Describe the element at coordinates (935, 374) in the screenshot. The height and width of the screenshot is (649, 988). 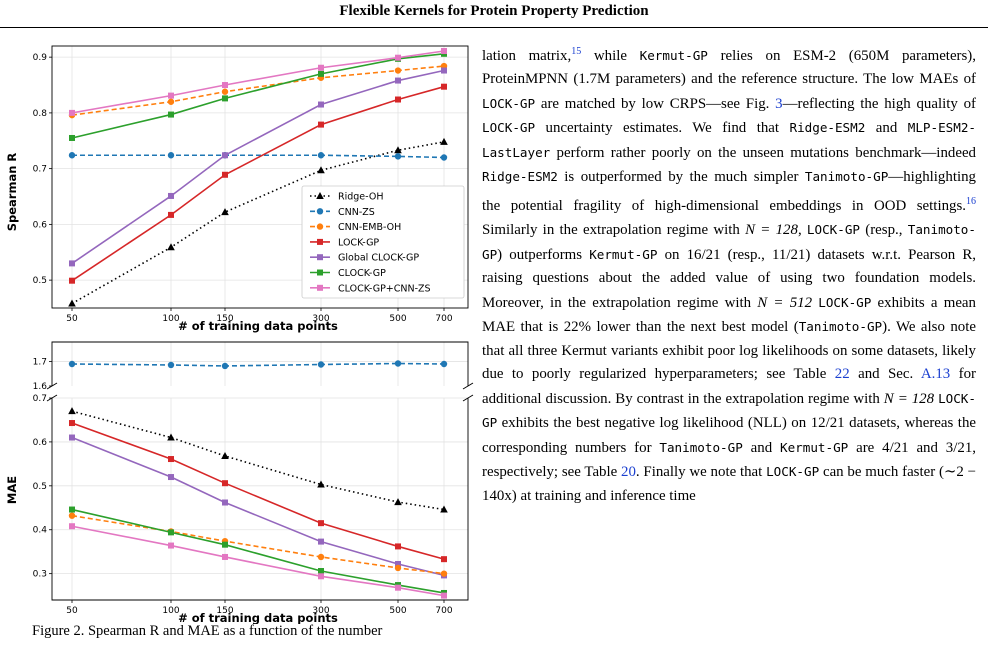
I see `section-ref: A.13` at that location.